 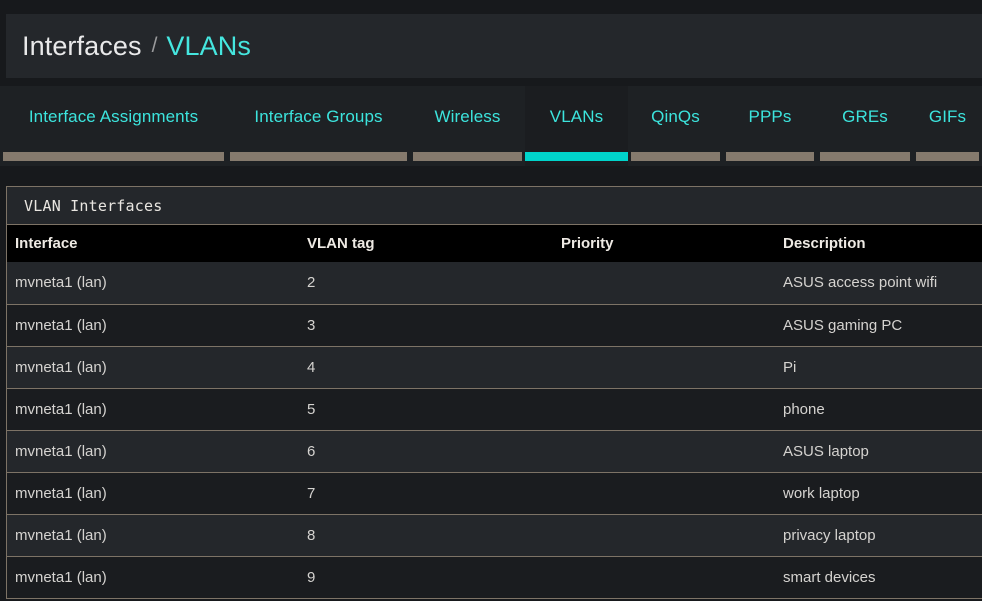 I want to click on table-row: mvneta1 (lan) 4 Pi, so click(x=494, y=366).